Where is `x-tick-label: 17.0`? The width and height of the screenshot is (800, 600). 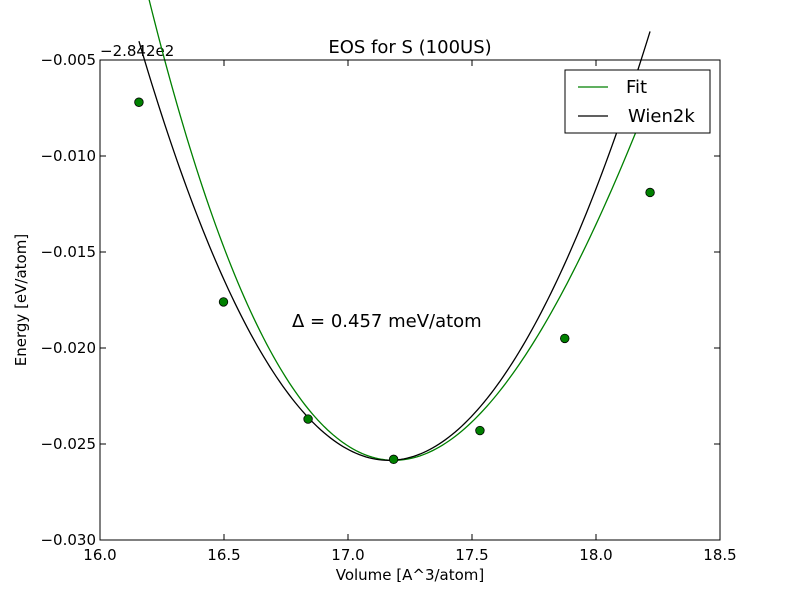 x-tick-label: 17.0 is located at coordinates (347, 555).